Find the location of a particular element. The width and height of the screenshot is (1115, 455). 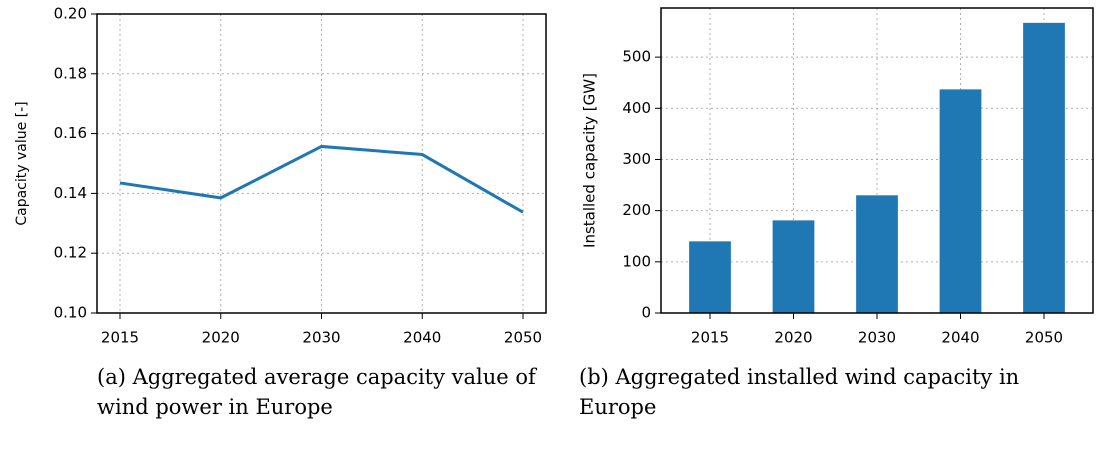

y-tick-label: 0.18 is located at coordinates (70, 73).